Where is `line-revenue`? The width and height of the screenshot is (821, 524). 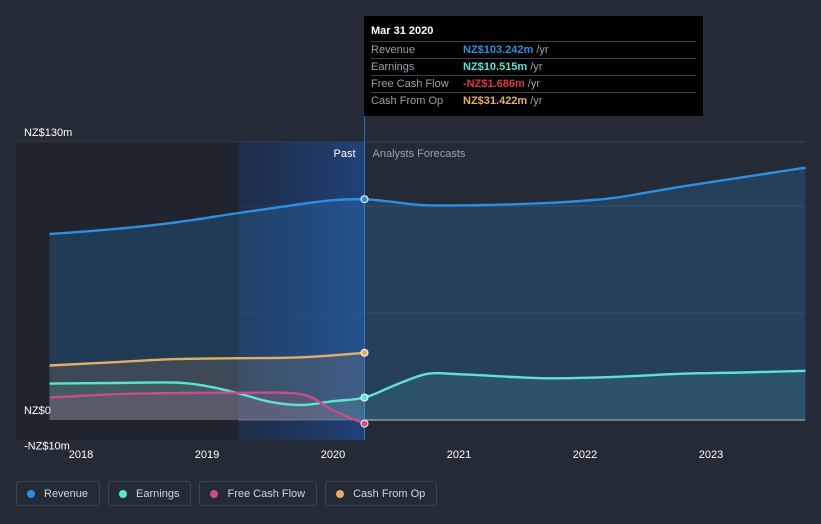 line-revenue is located at coordinates (427, 201).